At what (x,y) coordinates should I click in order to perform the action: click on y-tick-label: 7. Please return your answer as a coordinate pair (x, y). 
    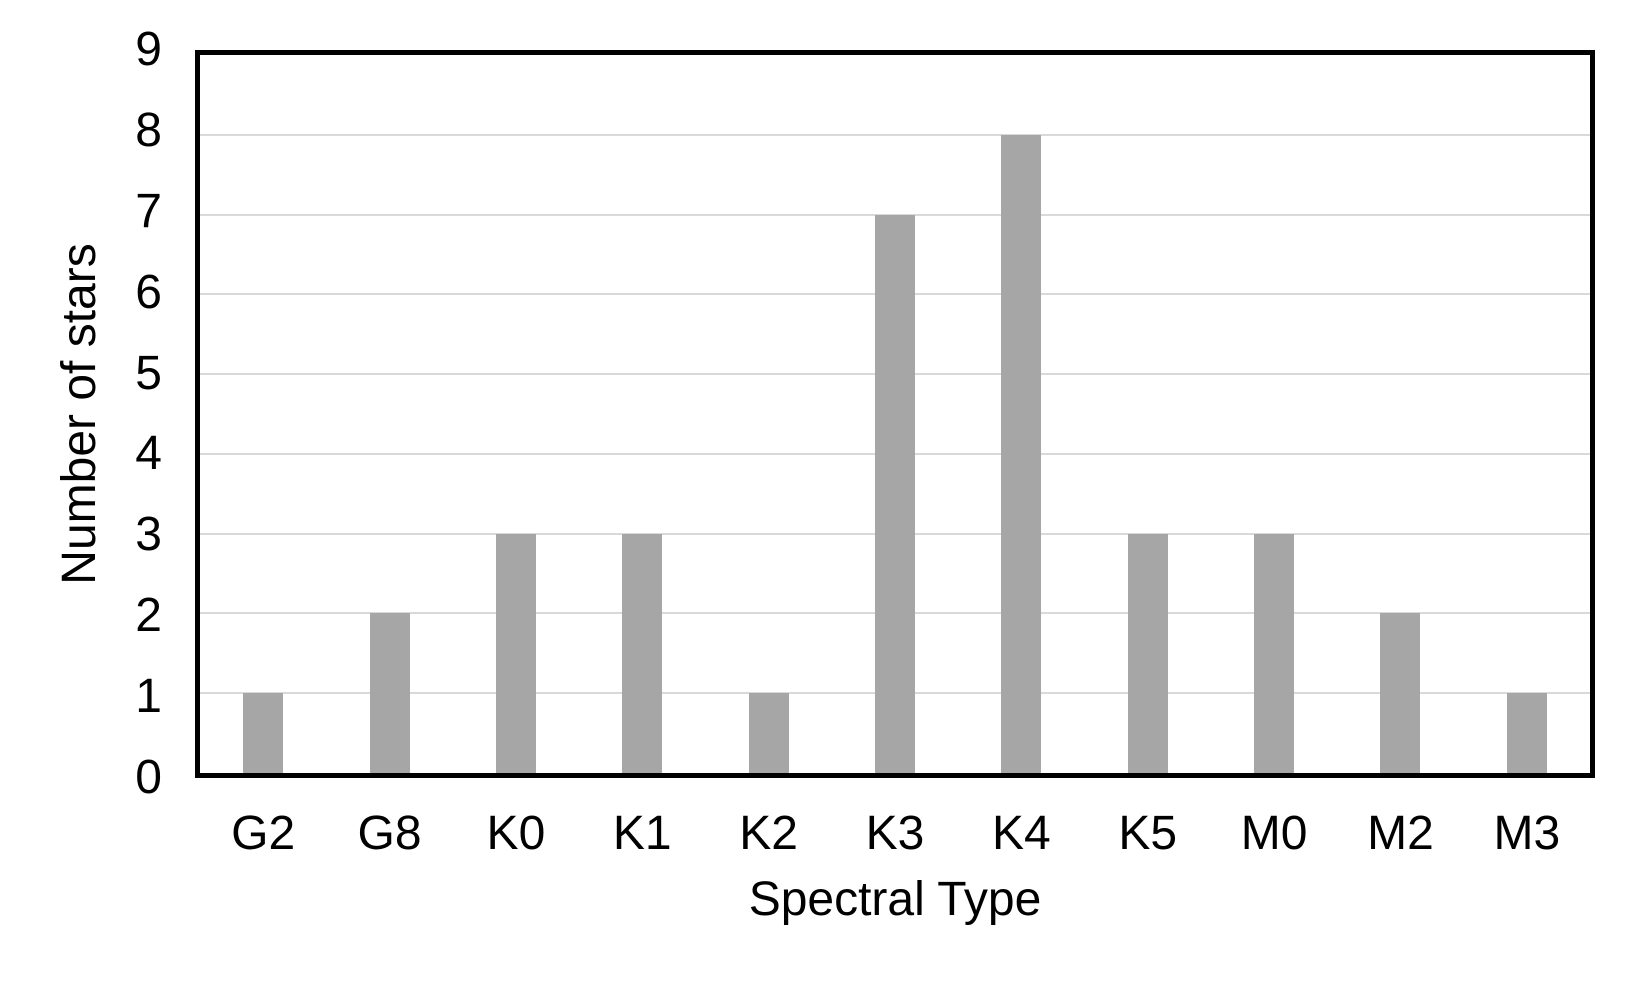
    Looking at the image, I should click on (148, 211).